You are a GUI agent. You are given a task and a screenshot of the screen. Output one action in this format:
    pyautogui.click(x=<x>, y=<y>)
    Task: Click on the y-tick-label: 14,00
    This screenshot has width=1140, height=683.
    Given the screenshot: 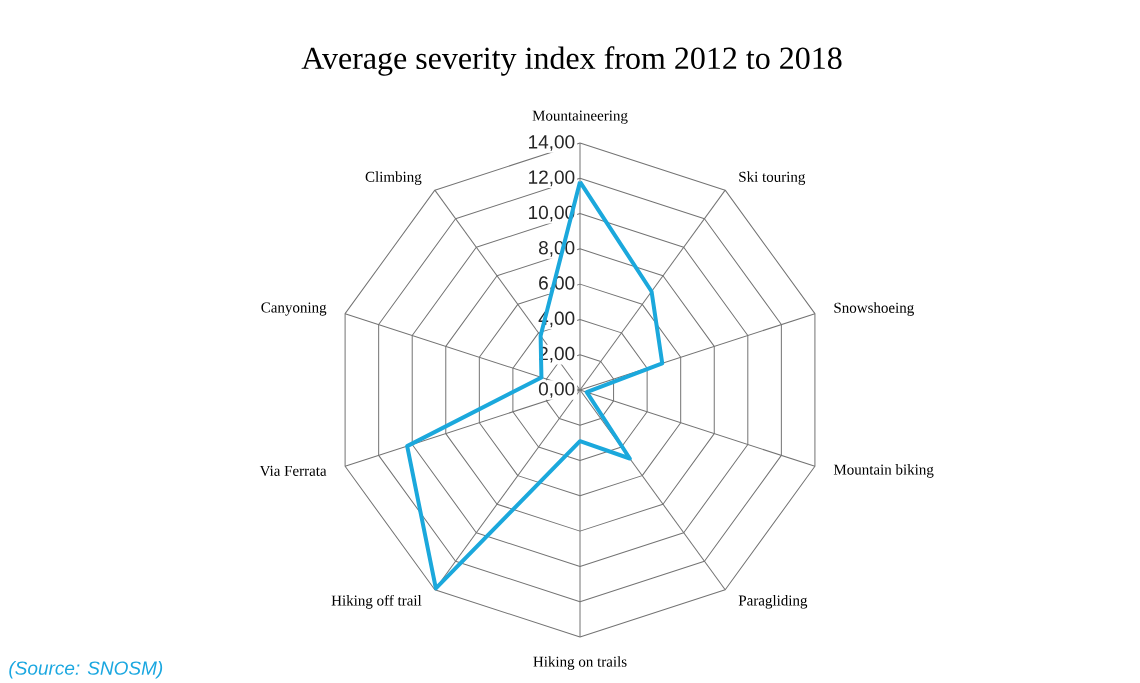 What is the action you would take?
    pyautogui.click(x=552, y=143)
    